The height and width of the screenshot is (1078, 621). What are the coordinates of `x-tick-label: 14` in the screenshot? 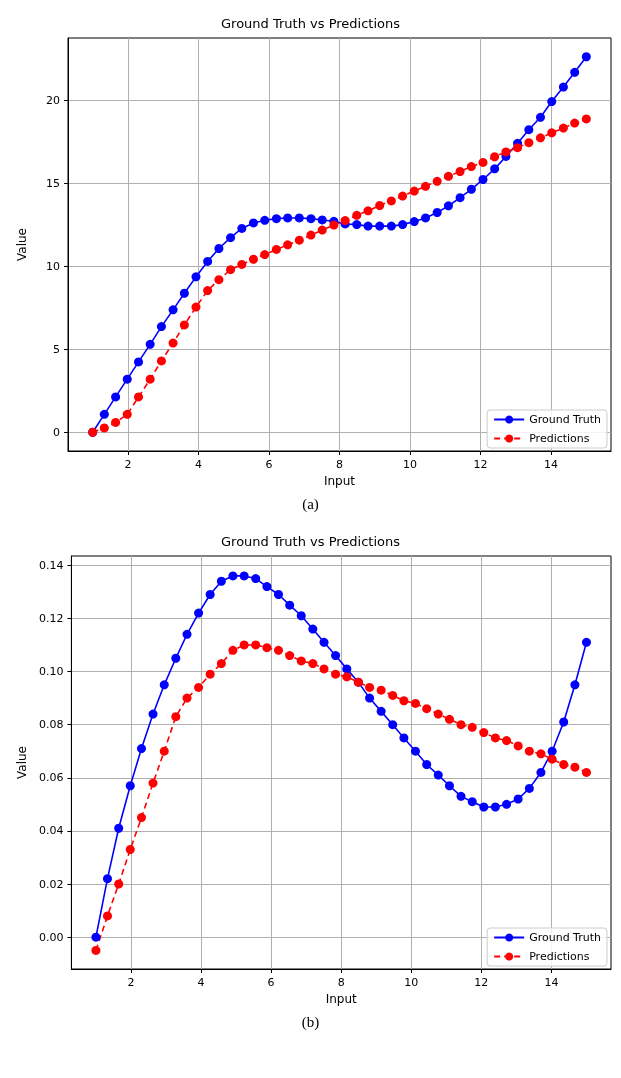 It's located at (551, 982).